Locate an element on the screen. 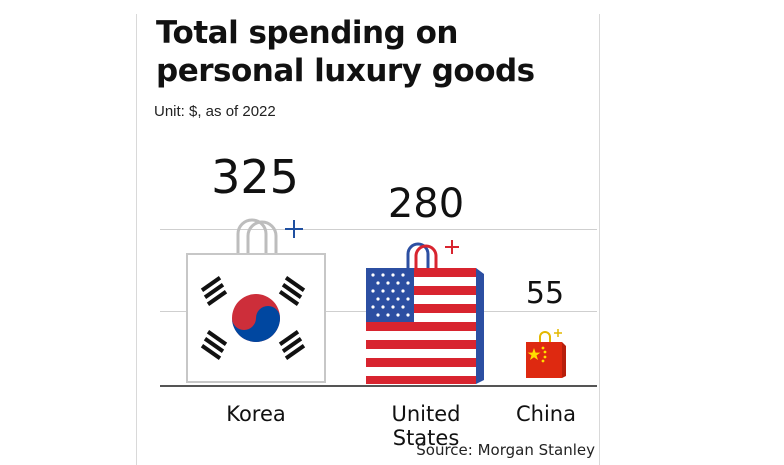 This screenshot has width=784, height=465. category-label-china: China is located at coordinates (546, 414).